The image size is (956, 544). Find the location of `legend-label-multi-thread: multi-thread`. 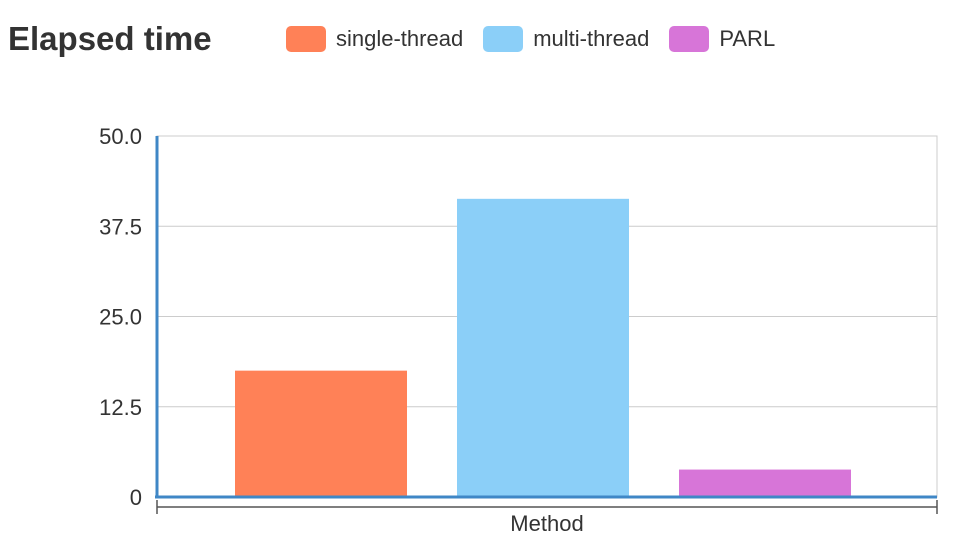

legend-label-multi-thread: multi-thread is located at coordinates (591, 38).